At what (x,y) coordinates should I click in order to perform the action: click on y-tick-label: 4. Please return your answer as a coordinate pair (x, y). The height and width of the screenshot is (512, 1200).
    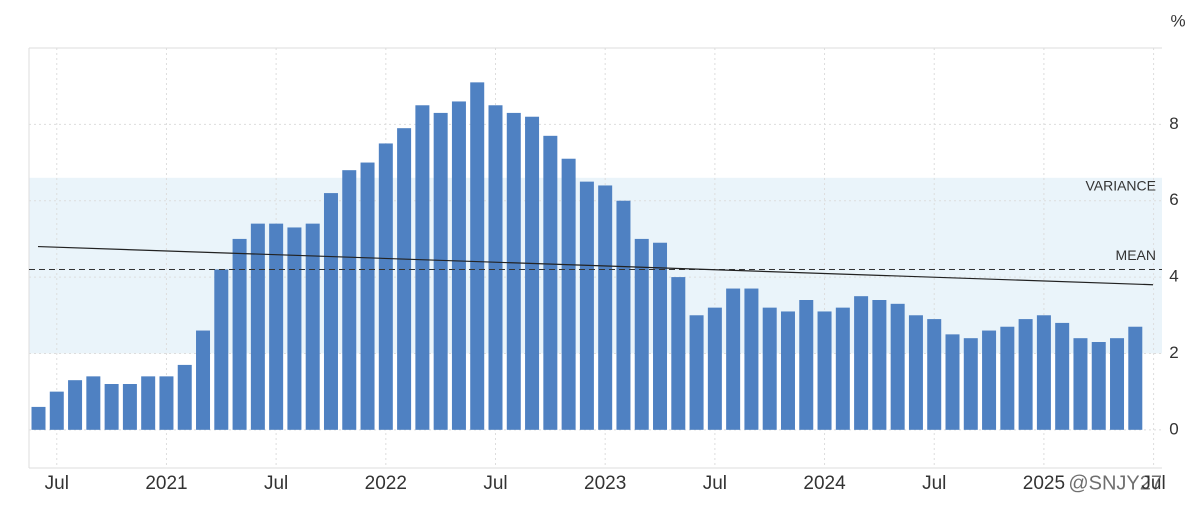
    Looking at the image, I should click on (1173, 276).